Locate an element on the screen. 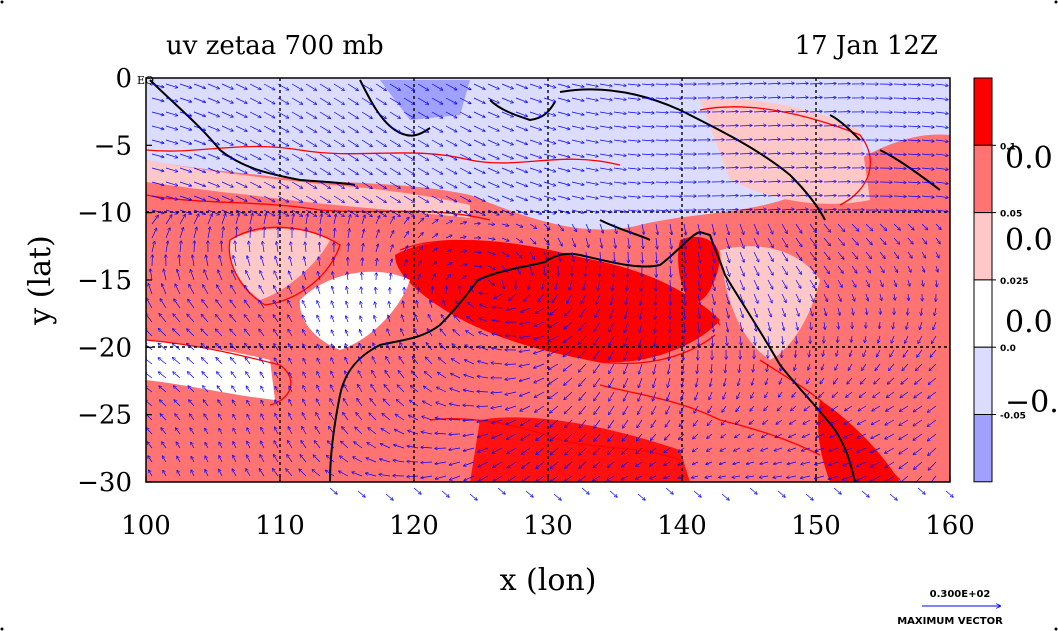 This screenshot has height=631, width=1058. colorbar-big-label: 0.0 is located at coordinates (1029, 322).